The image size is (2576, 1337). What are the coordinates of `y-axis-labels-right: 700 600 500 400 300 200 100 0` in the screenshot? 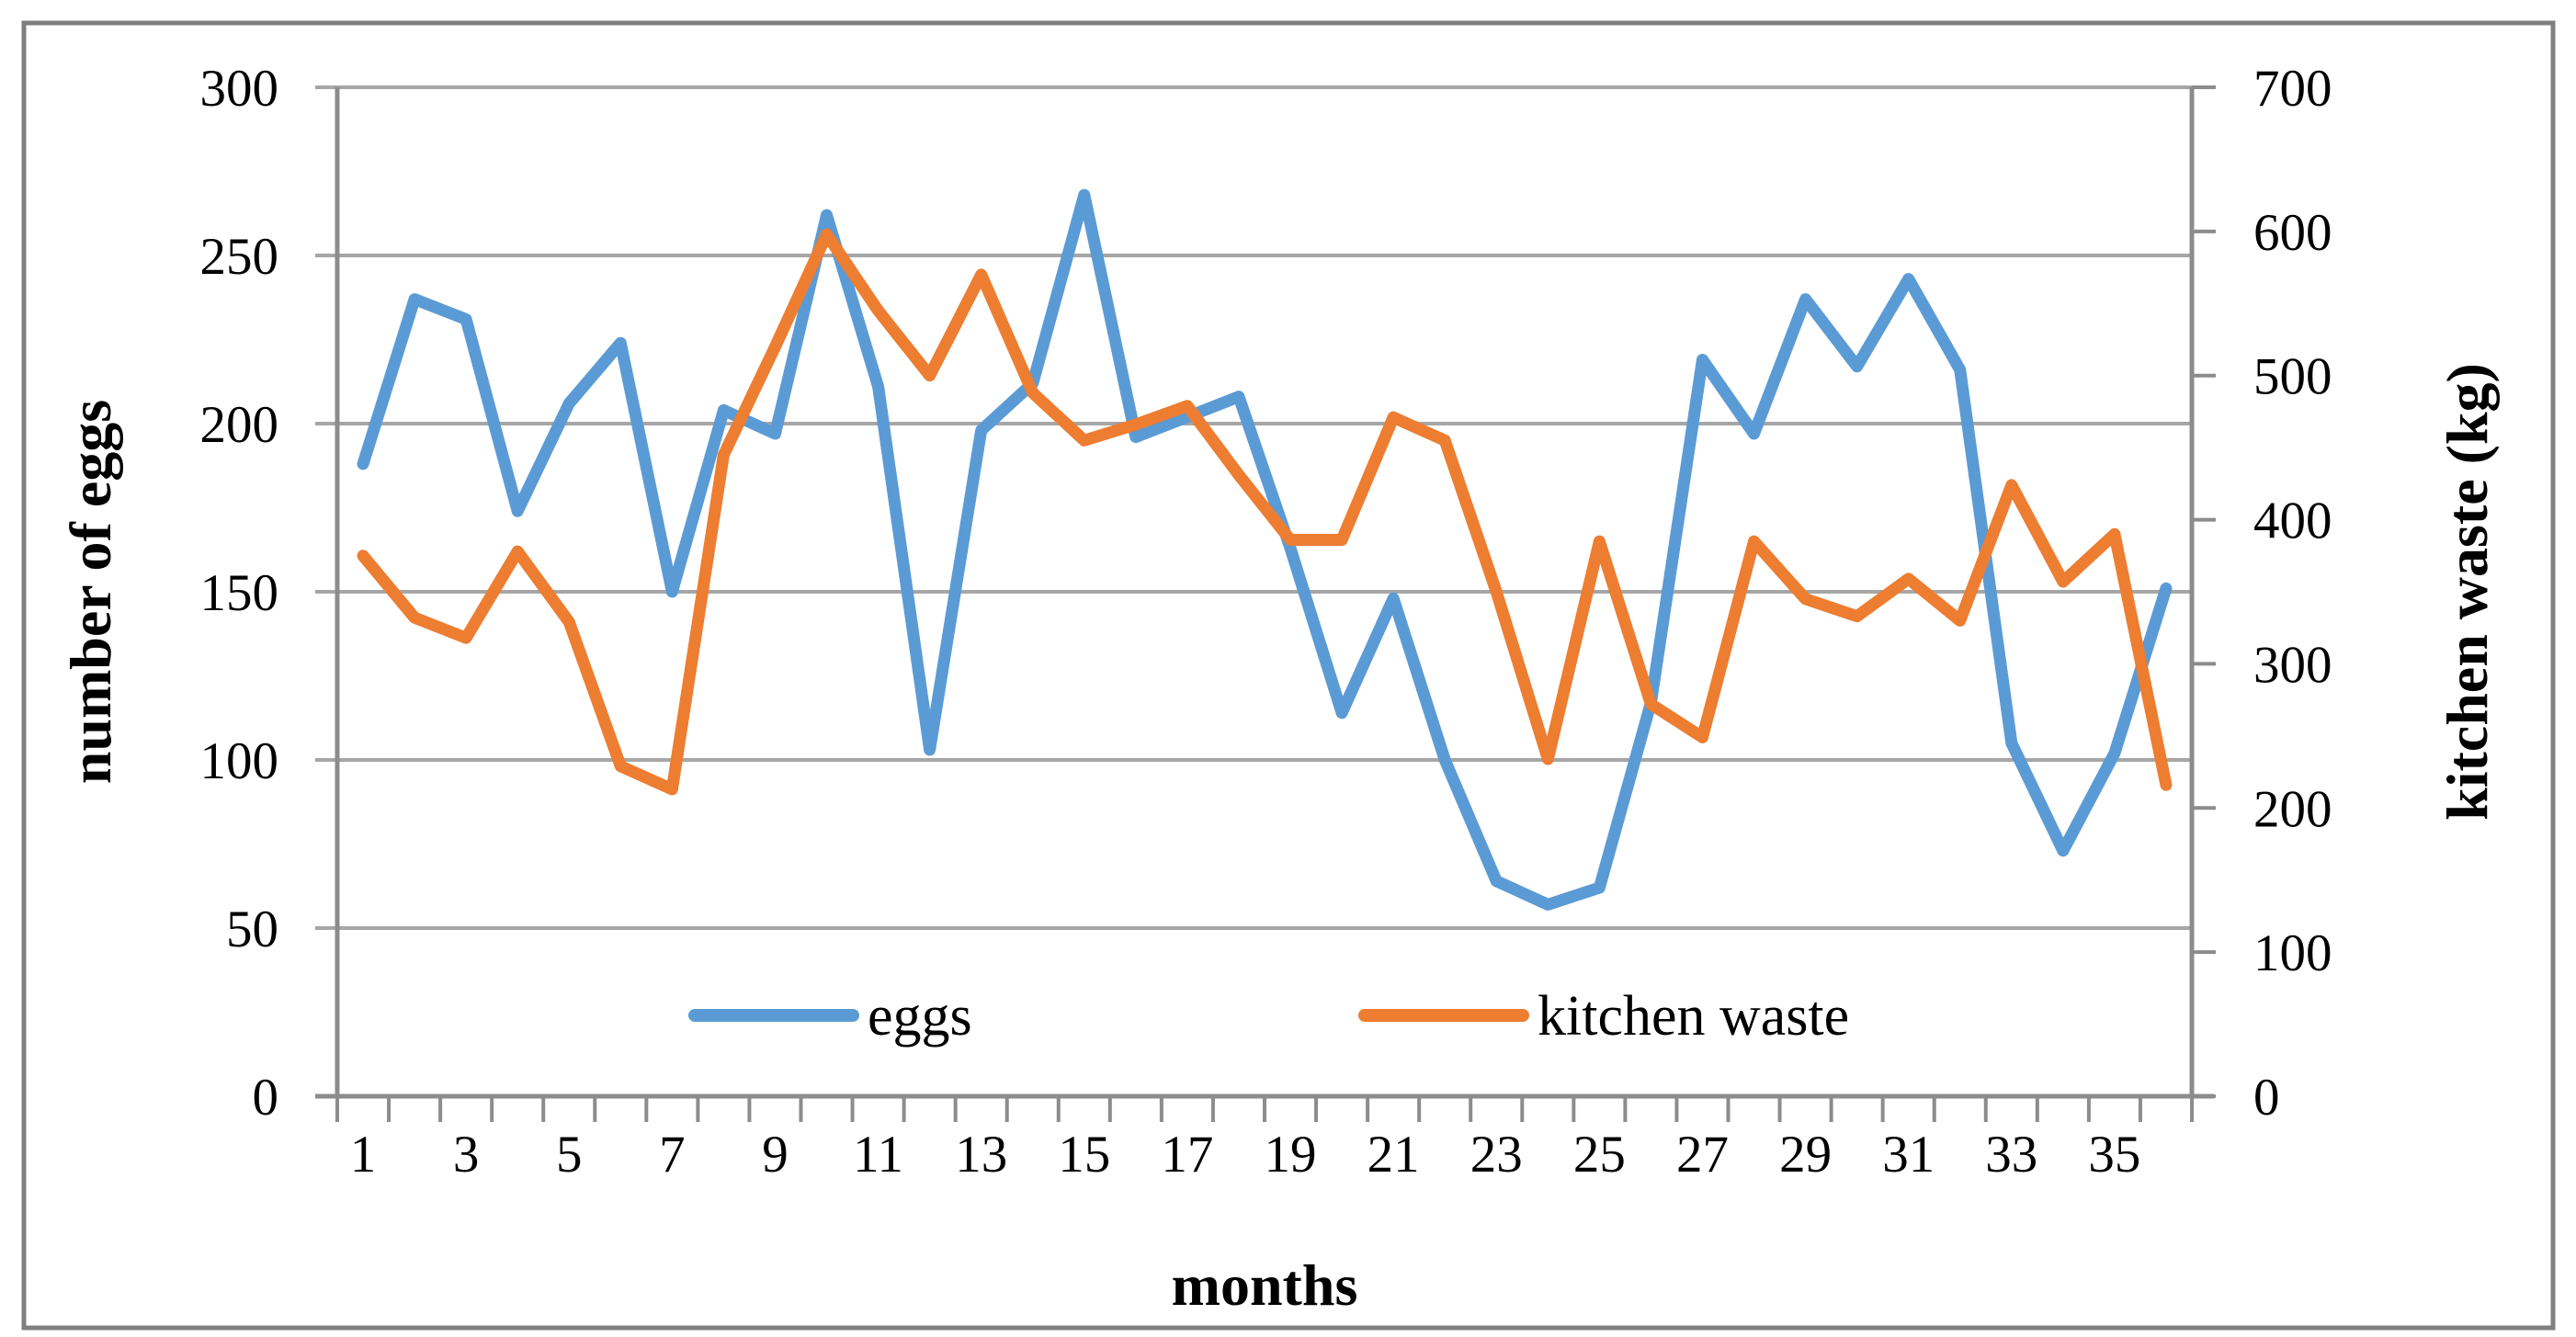 It's located at (2292, 593).